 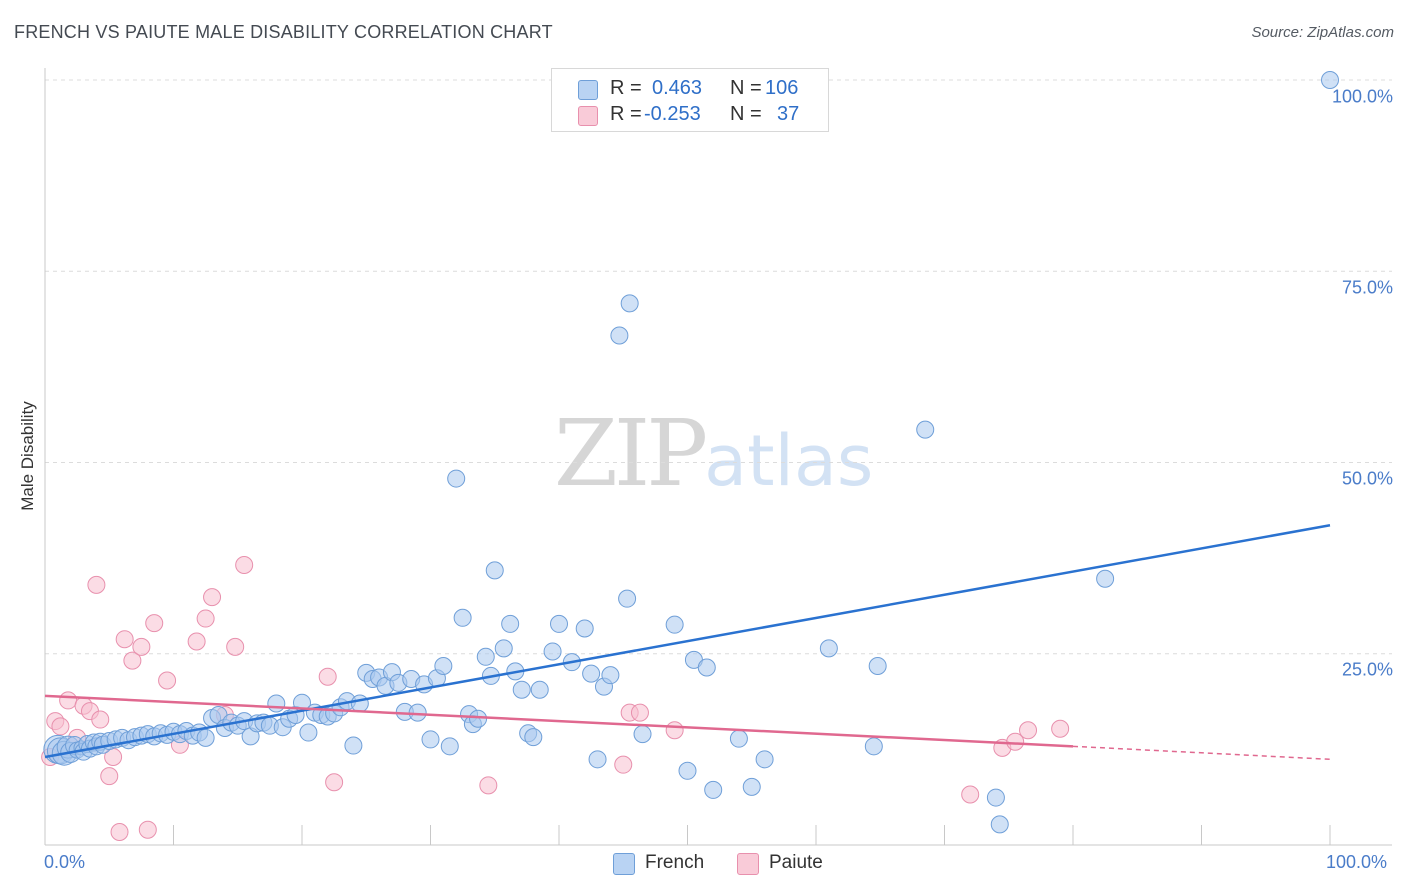 I want to click on paiute-legend-label: Paiute, so click(x=796, y=862).